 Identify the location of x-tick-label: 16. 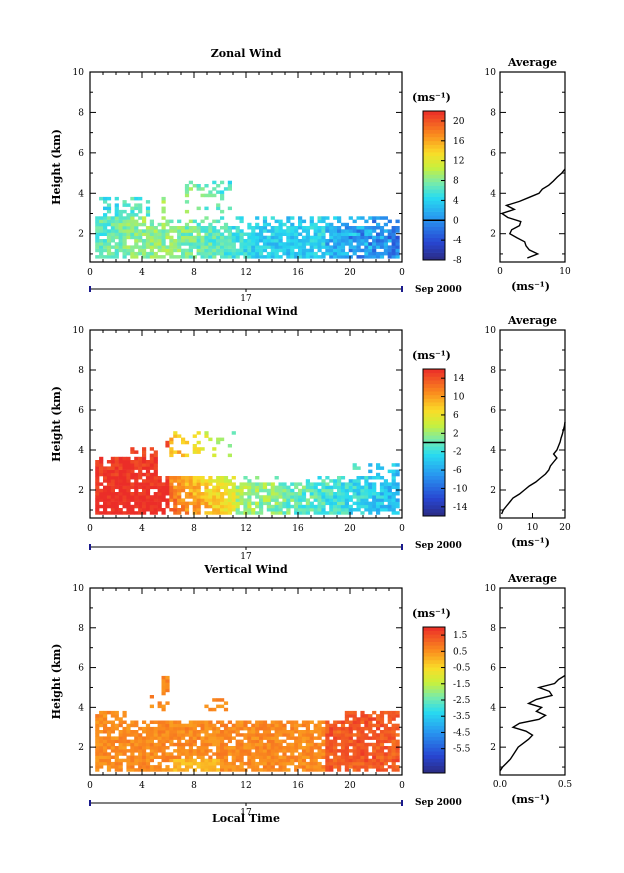
(298, 786).